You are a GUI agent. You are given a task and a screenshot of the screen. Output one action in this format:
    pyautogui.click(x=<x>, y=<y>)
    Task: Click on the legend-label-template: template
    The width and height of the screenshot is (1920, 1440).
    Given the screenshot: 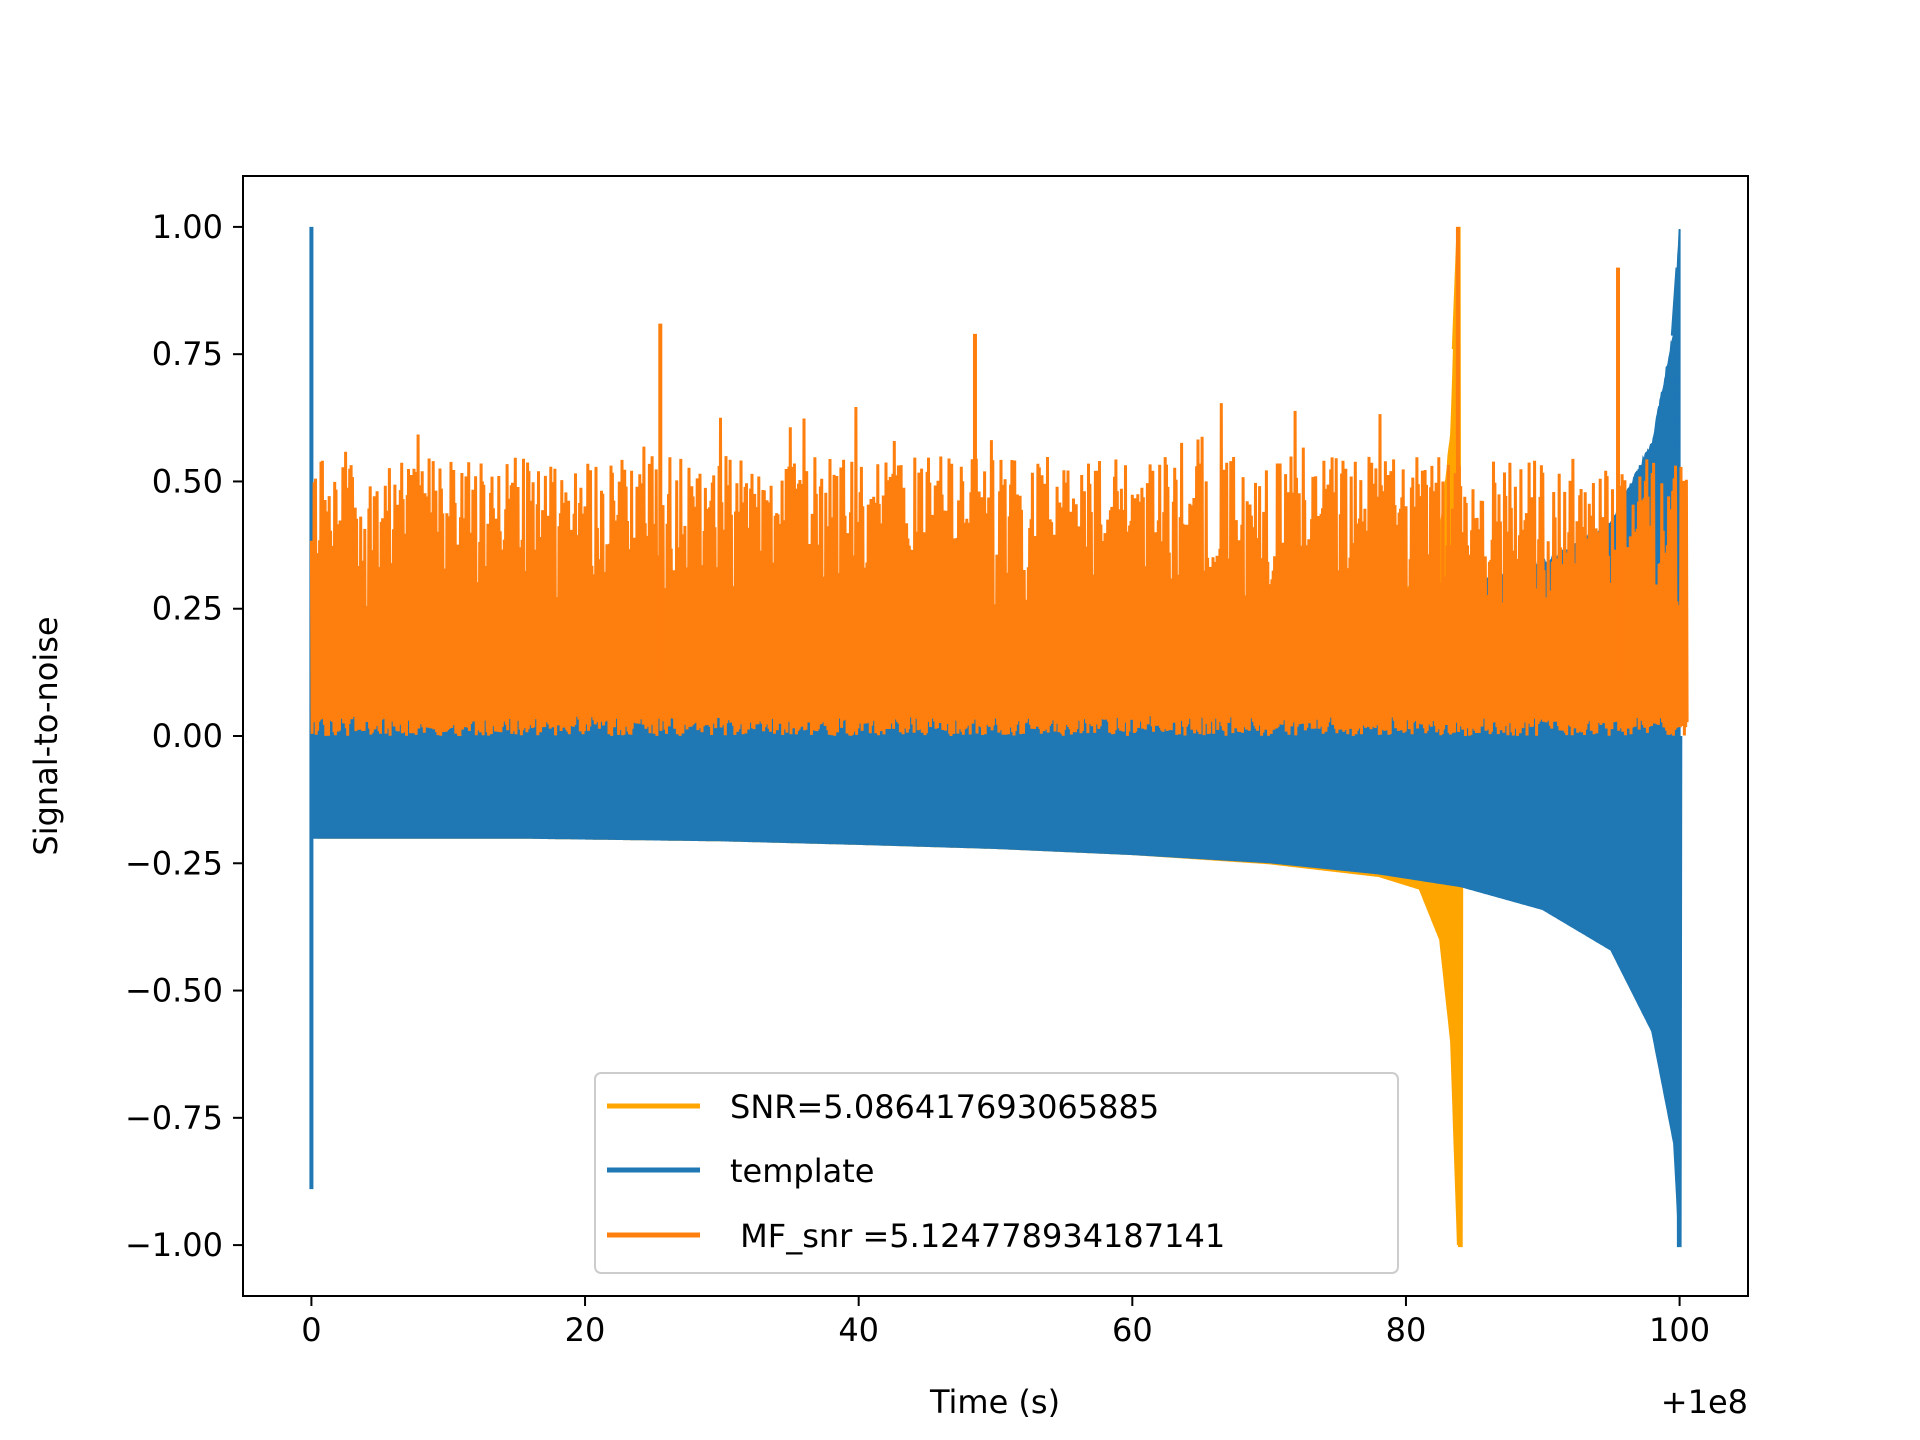 What is the action you would take?
    pyautogui.click(x=802, y=1171)
    